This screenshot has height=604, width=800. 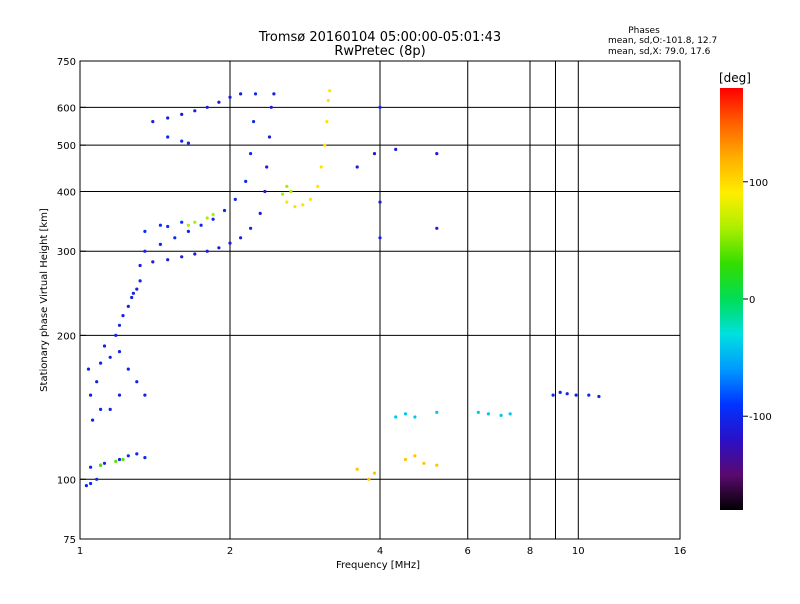 What do you see at coordinates (378, 565) in the screenshot?
I see `x-axis-label: Frequency [MHz]` at bounding box center [378, 565].